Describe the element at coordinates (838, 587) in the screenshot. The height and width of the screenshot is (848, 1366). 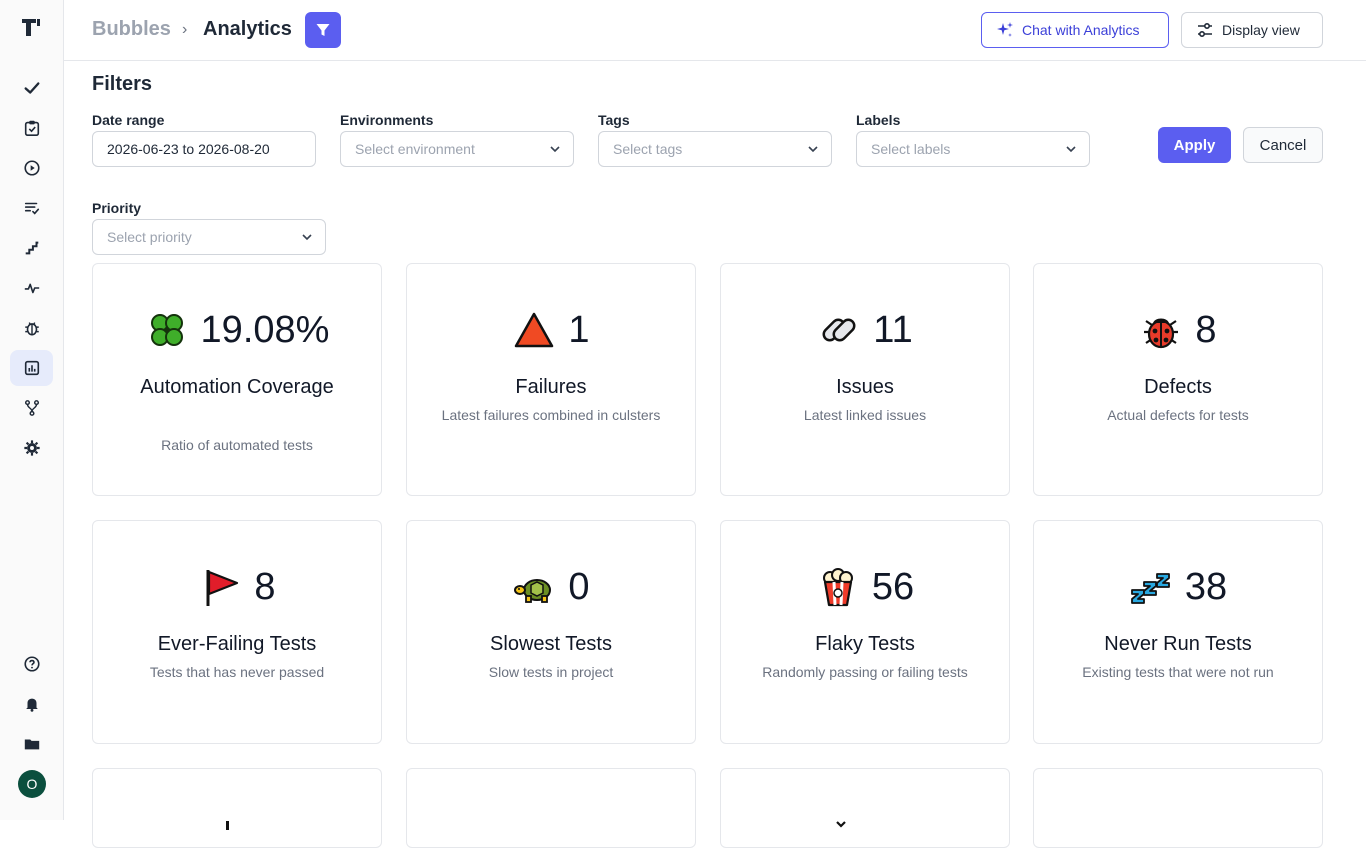
I see `popcorn-icon` at that location.